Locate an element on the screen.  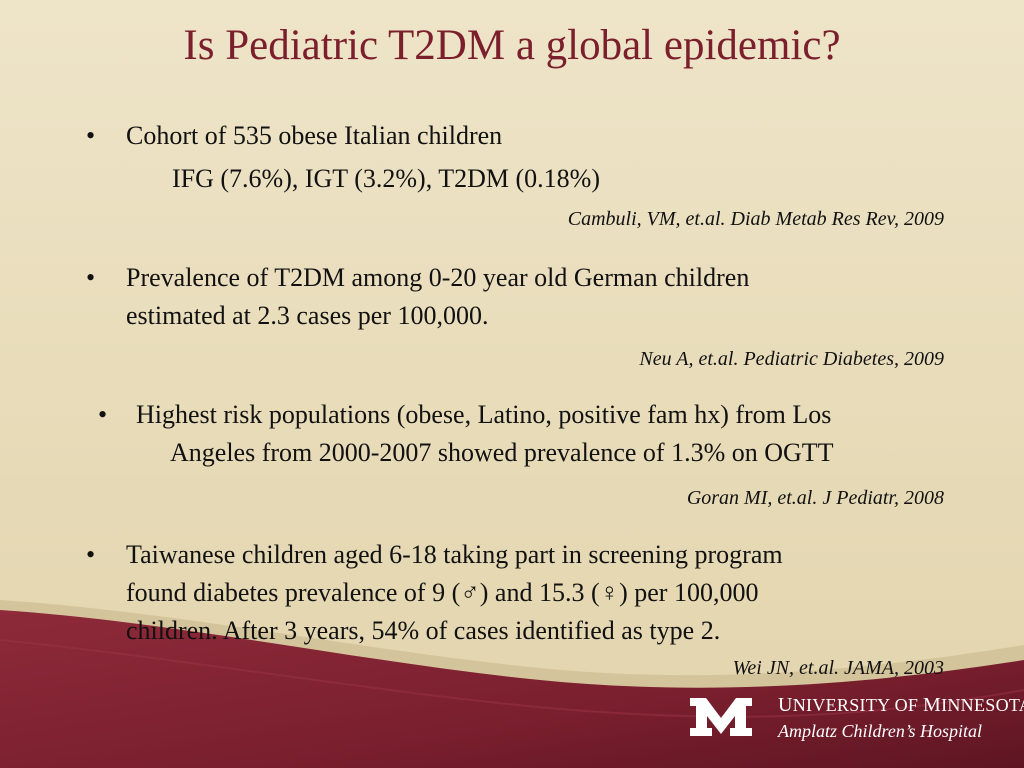
bullet-text-line-2: estimated at 2.3 cases per 100,000. is located at coordinates (307, 315).